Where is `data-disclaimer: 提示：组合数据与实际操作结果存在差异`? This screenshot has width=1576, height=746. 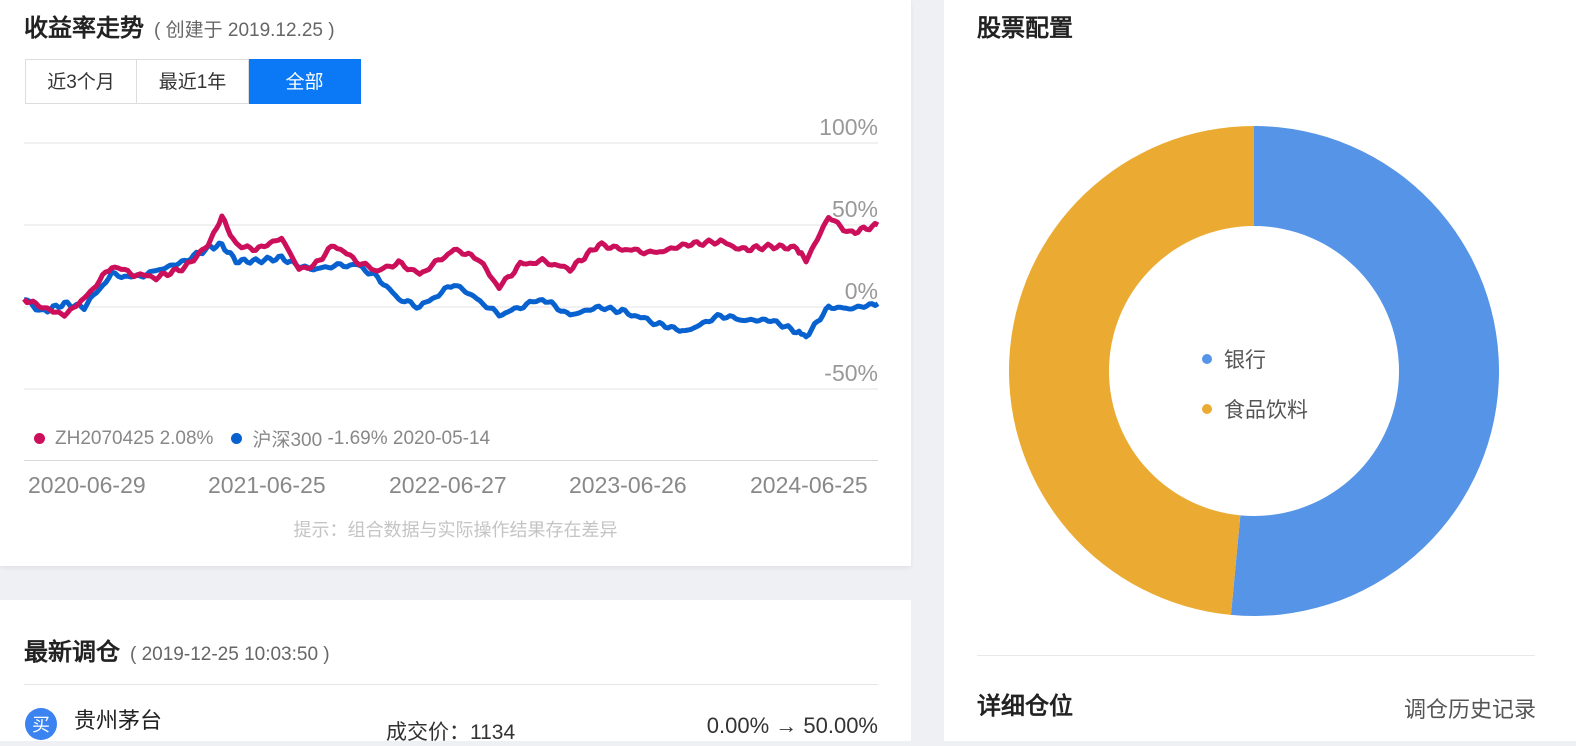 data-disclaimer: 提示：组合数据与实际操作结果存在差异 is located at coordinates (455, 530).